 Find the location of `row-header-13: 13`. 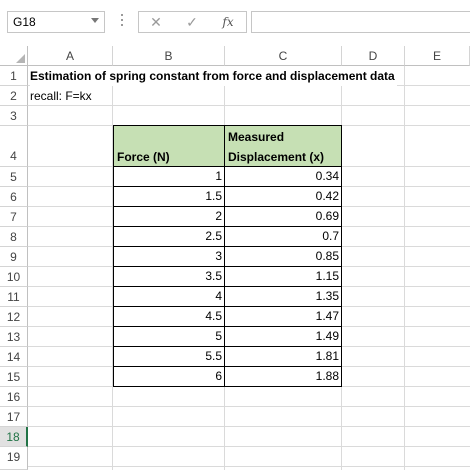

row-header-13: 13 is located at coordinates (14, 337).